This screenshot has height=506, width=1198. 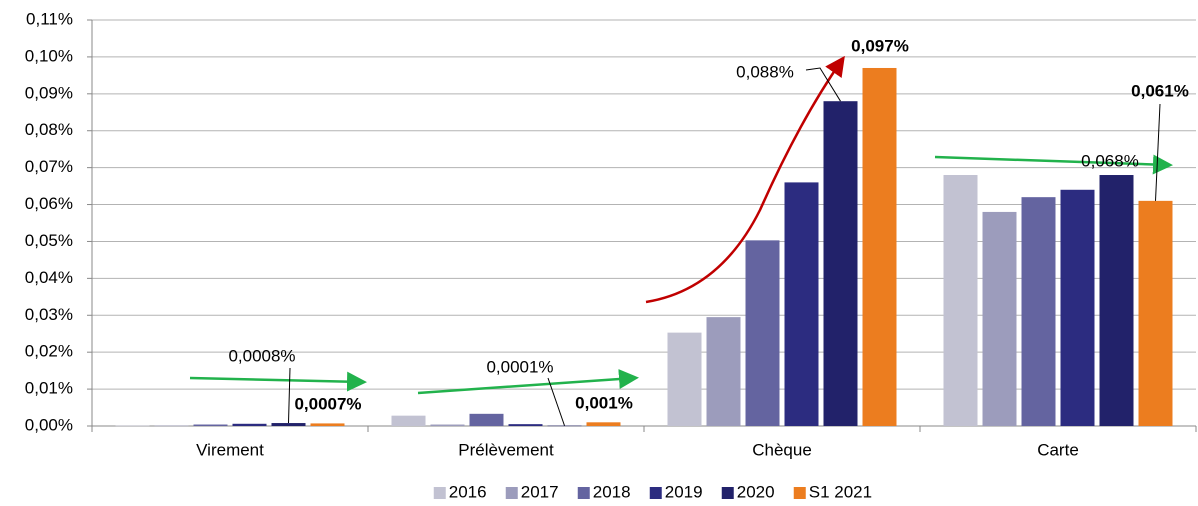 What do you see at coordinates (840, 491) in the screenshot?
I see `legend-label: S1 2021` at bounding box center [840, 491].